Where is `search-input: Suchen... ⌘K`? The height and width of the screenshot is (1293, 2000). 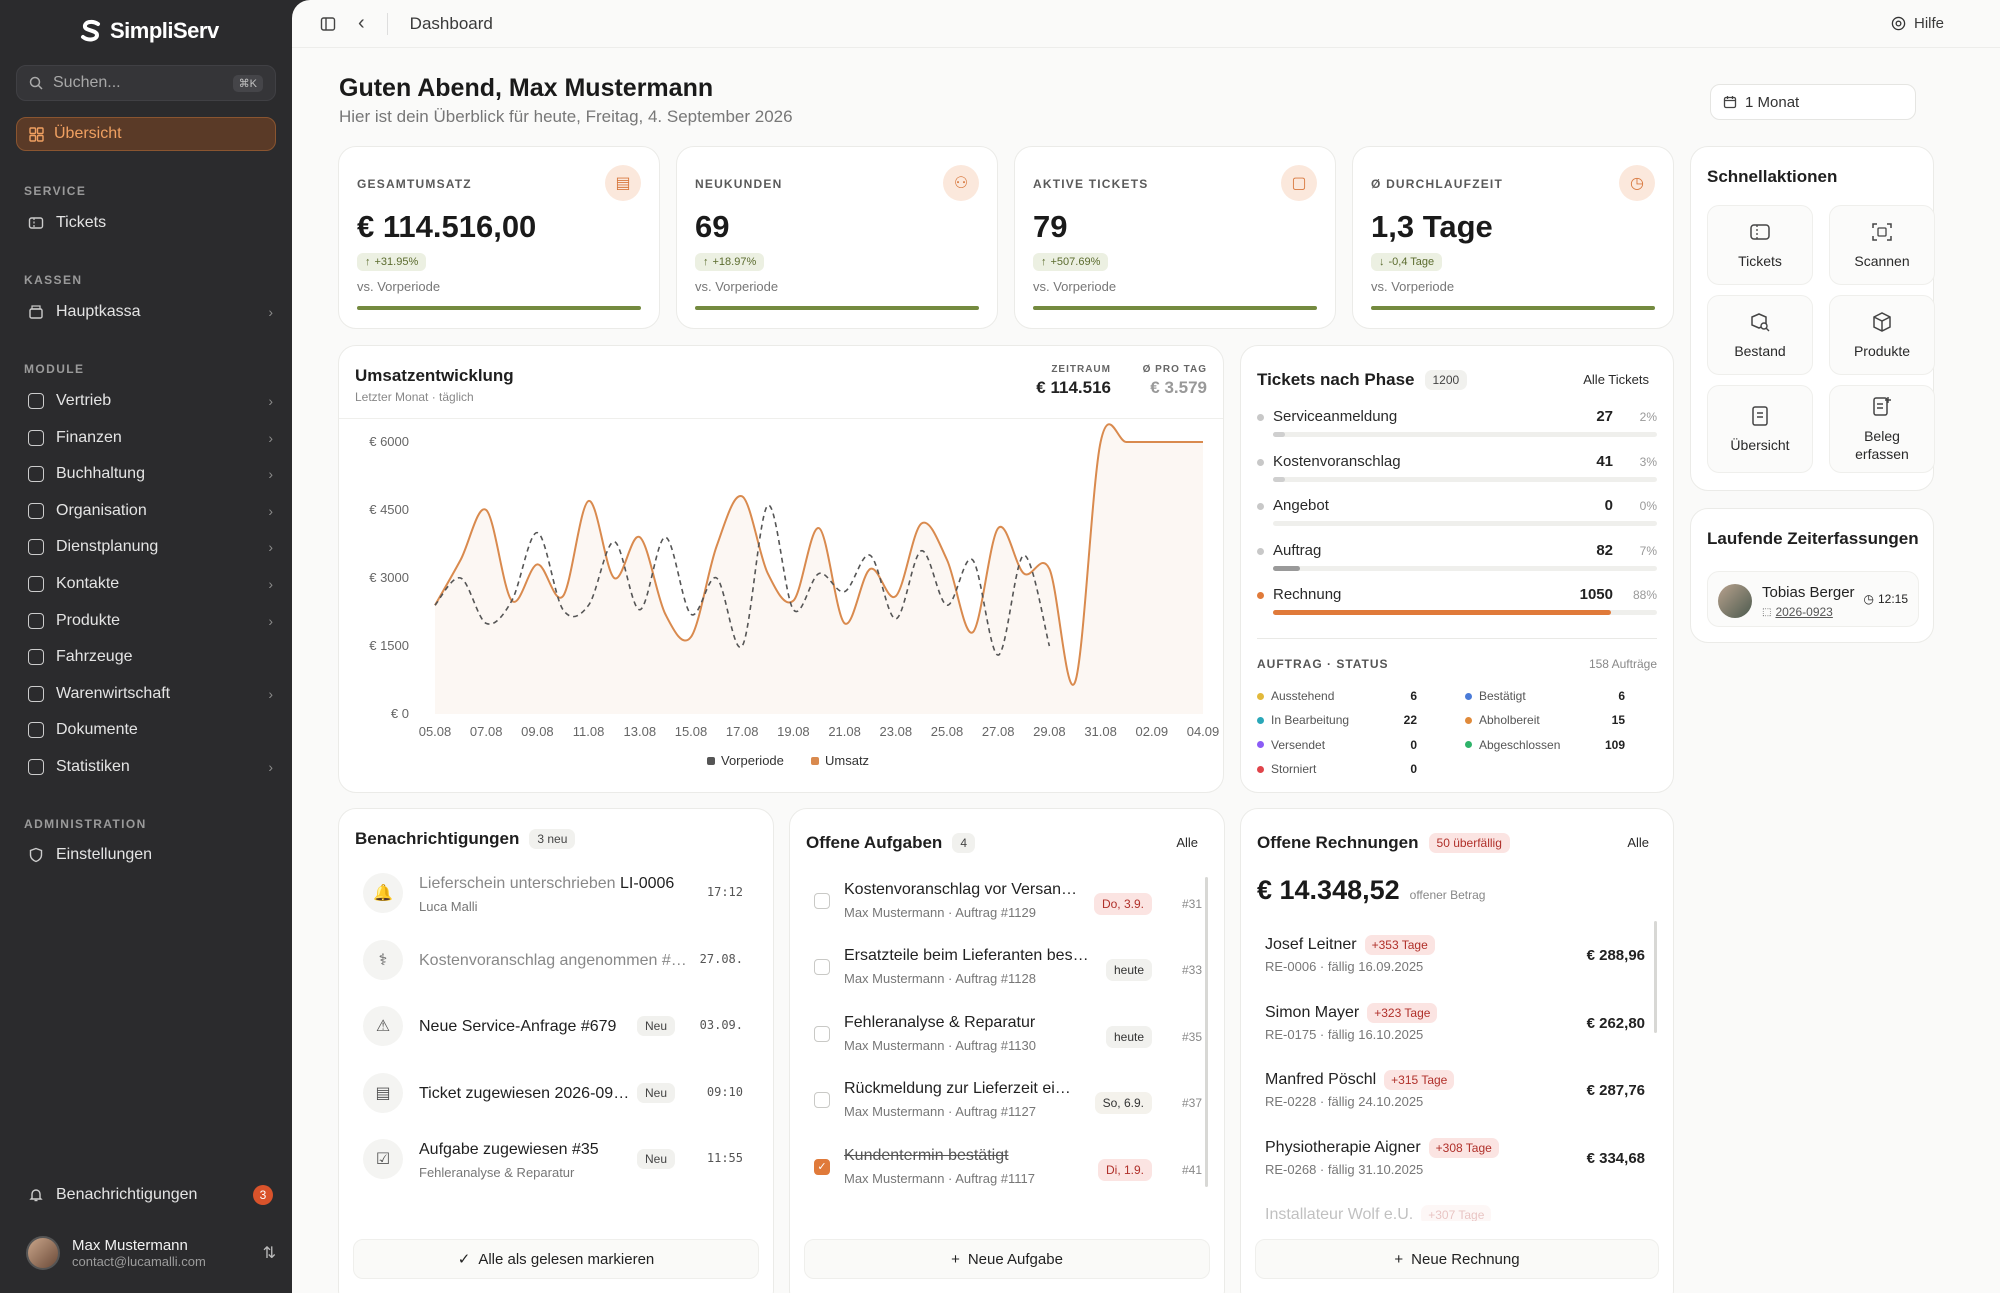
search-input: Suchen... ⌘K is located at coordinates (146, 83).